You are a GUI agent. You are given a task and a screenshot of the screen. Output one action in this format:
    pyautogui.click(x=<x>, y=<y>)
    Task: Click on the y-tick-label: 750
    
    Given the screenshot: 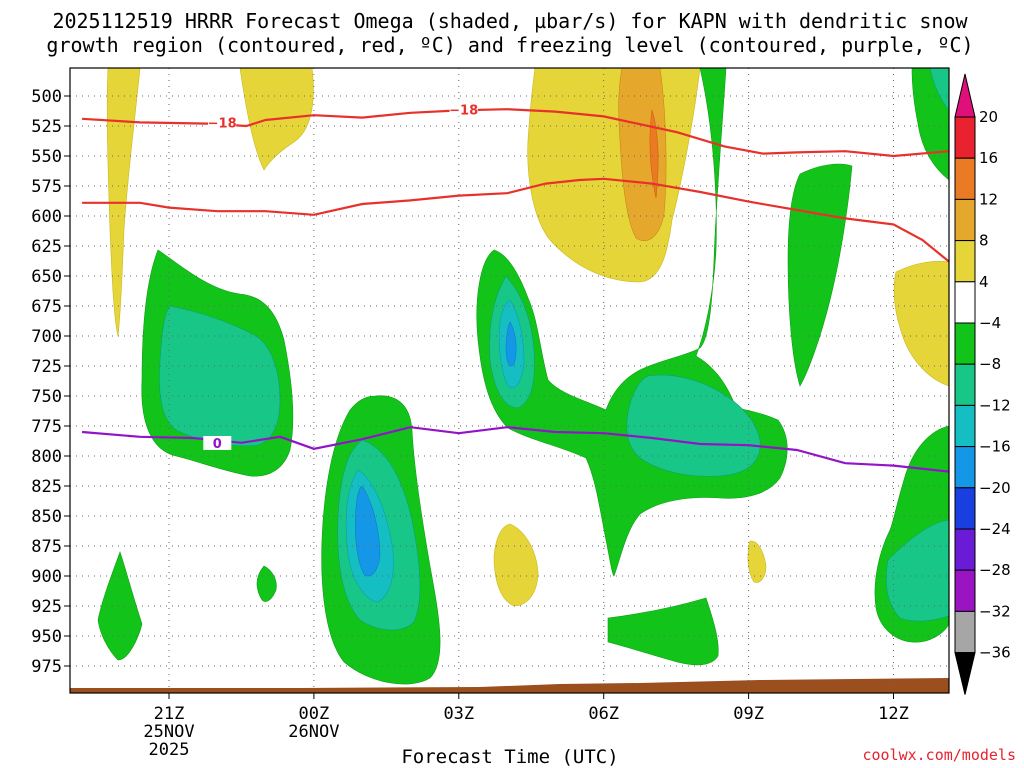 What is the action you would take?
    pyautogui.click(x=46, y=397)
    